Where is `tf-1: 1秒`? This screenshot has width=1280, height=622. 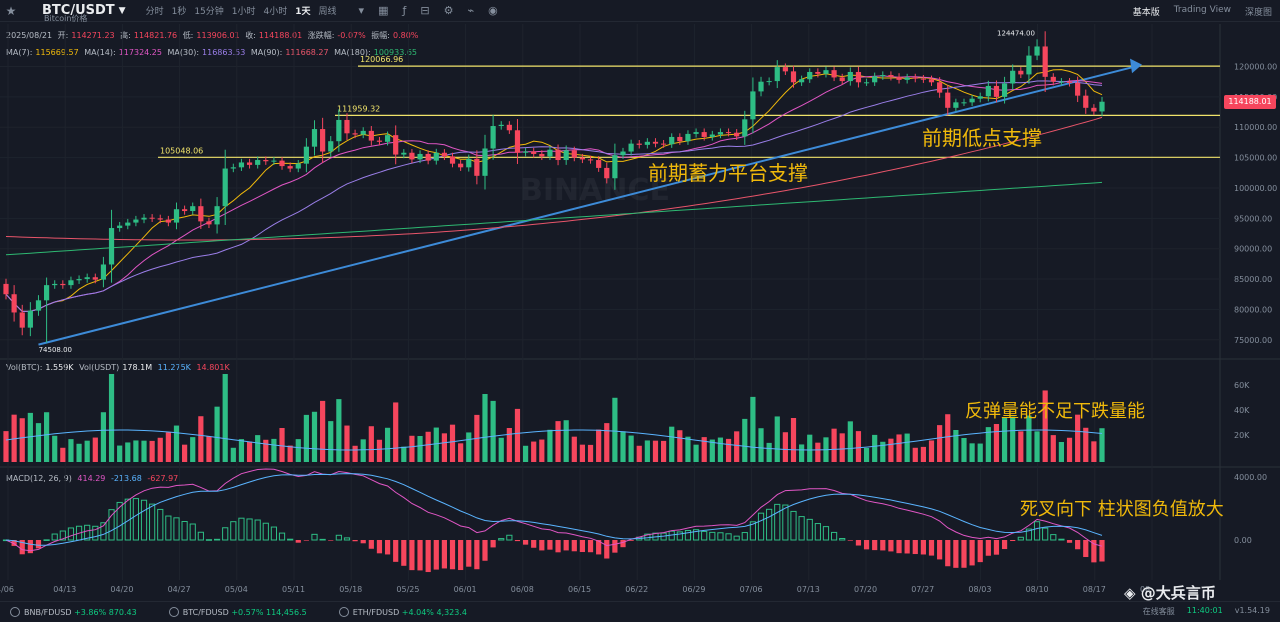 tf-1: 1秒 is located at coordinates (179, 12).